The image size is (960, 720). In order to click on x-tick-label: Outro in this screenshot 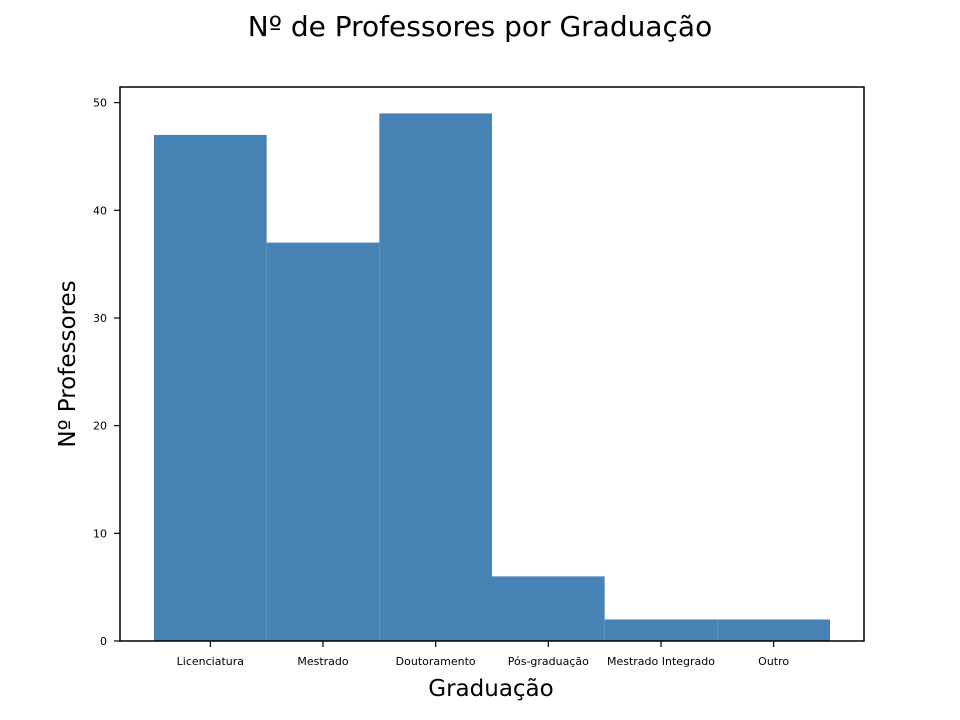, I will do `click(773, 661)`.